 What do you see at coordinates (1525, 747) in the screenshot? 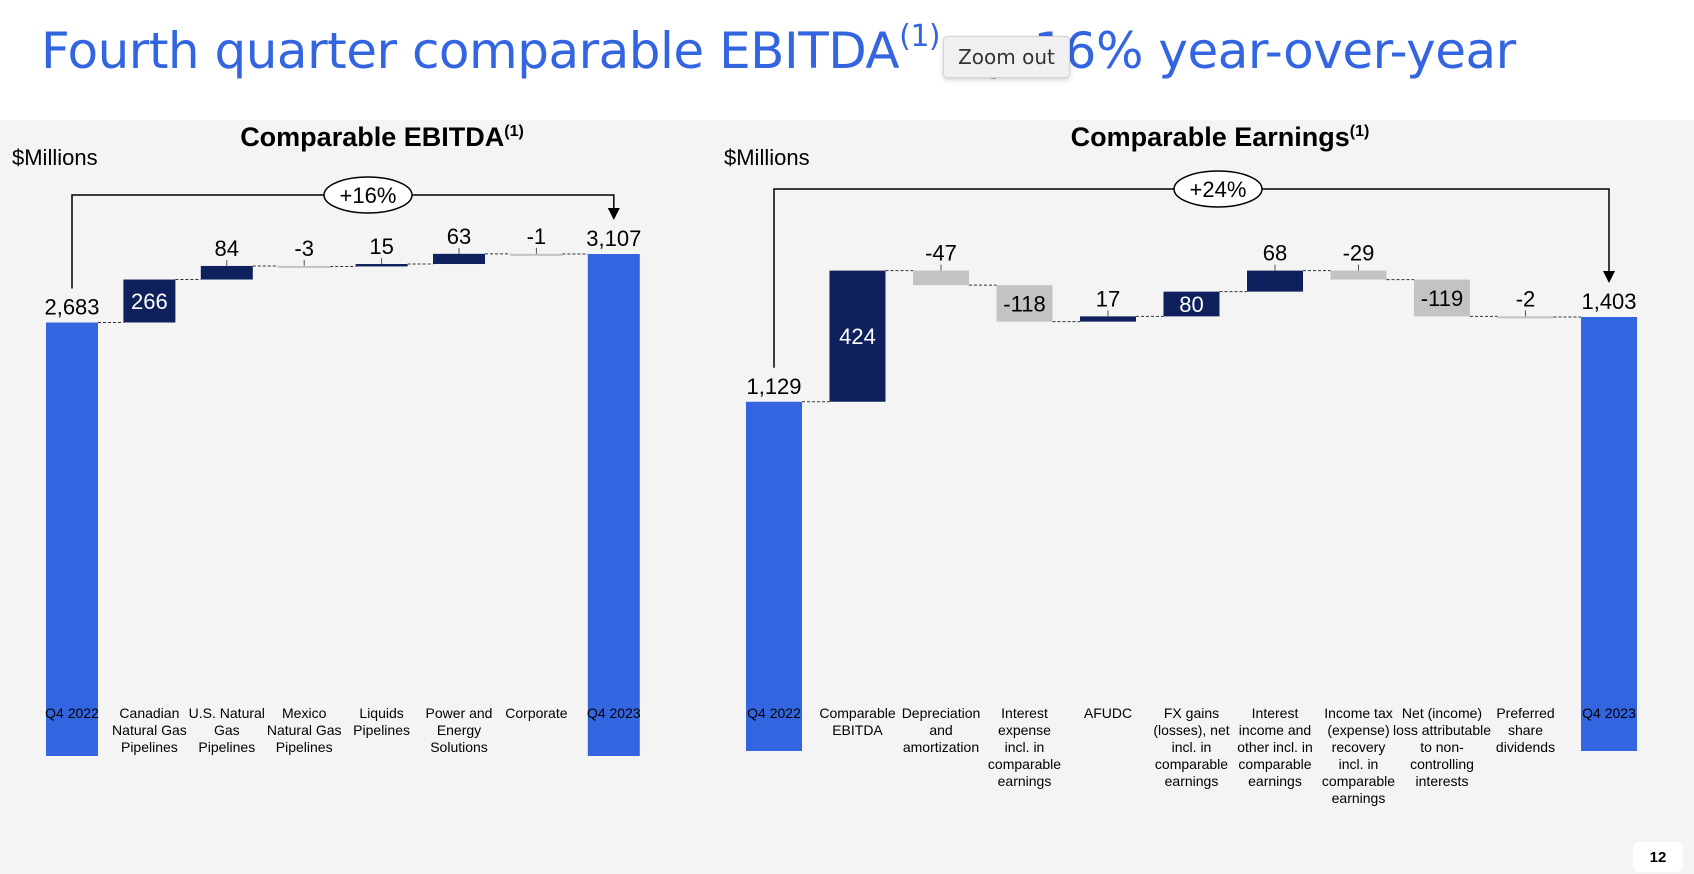
I see `category-label-line: dividends` at bounding box center [1525, 747].